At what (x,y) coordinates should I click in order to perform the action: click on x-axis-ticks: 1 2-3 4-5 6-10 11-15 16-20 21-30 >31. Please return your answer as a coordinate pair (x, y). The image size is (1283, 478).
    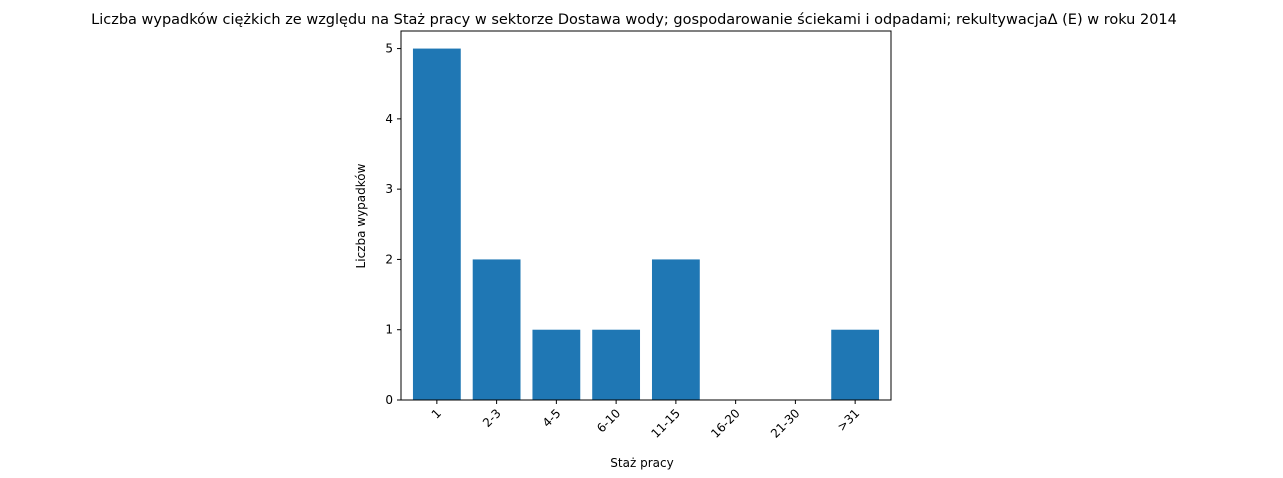
    Looking at the image, I should click on (645, 420).